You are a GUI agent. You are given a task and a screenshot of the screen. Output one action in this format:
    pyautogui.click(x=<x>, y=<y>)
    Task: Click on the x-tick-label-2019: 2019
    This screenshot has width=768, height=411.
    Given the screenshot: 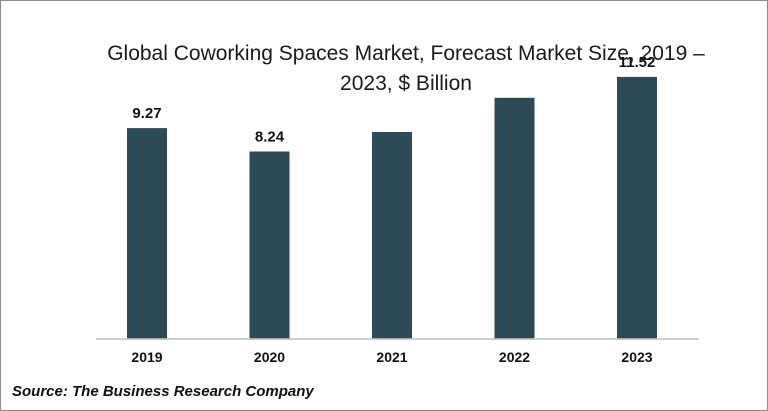 What is the action you would take?
    pyautogui.click(x=146, y=357)
    